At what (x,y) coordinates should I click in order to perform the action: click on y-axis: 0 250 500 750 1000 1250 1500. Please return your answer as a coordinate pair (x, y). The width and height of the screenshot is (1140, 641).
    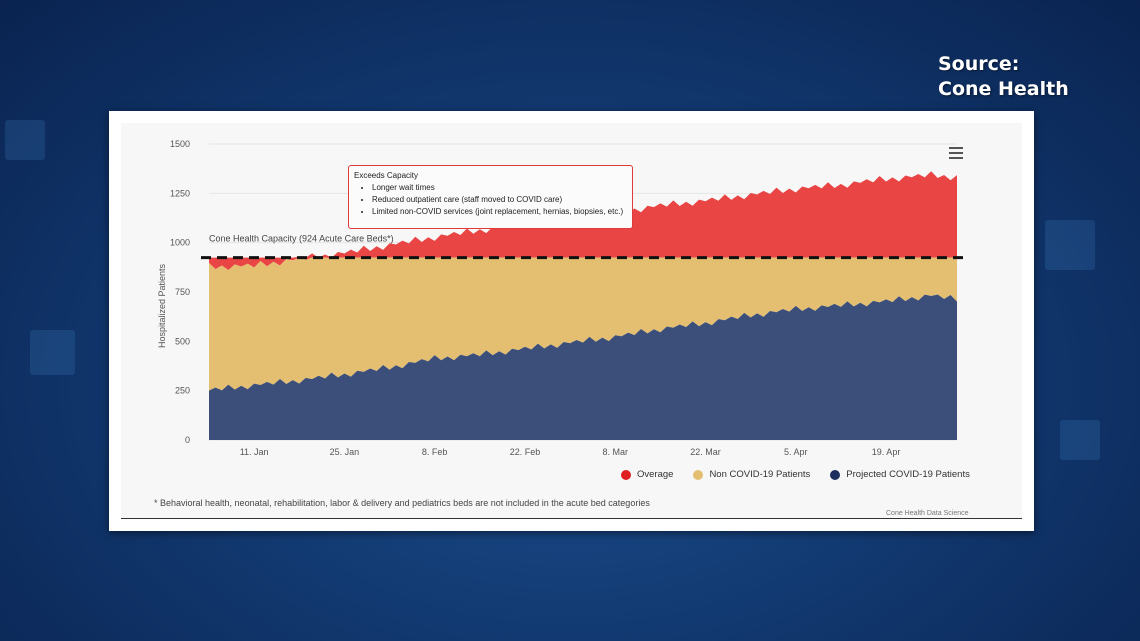
    Looking at the image, I should click on (180, 292).